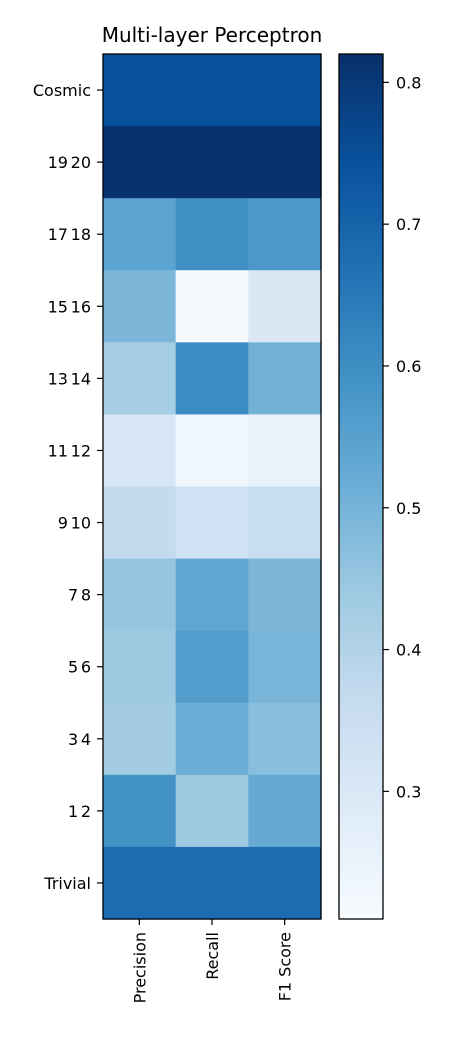  Describe the element at coordinates (139, 967) in the screenshot. I see `column-label: Precision` at that location.